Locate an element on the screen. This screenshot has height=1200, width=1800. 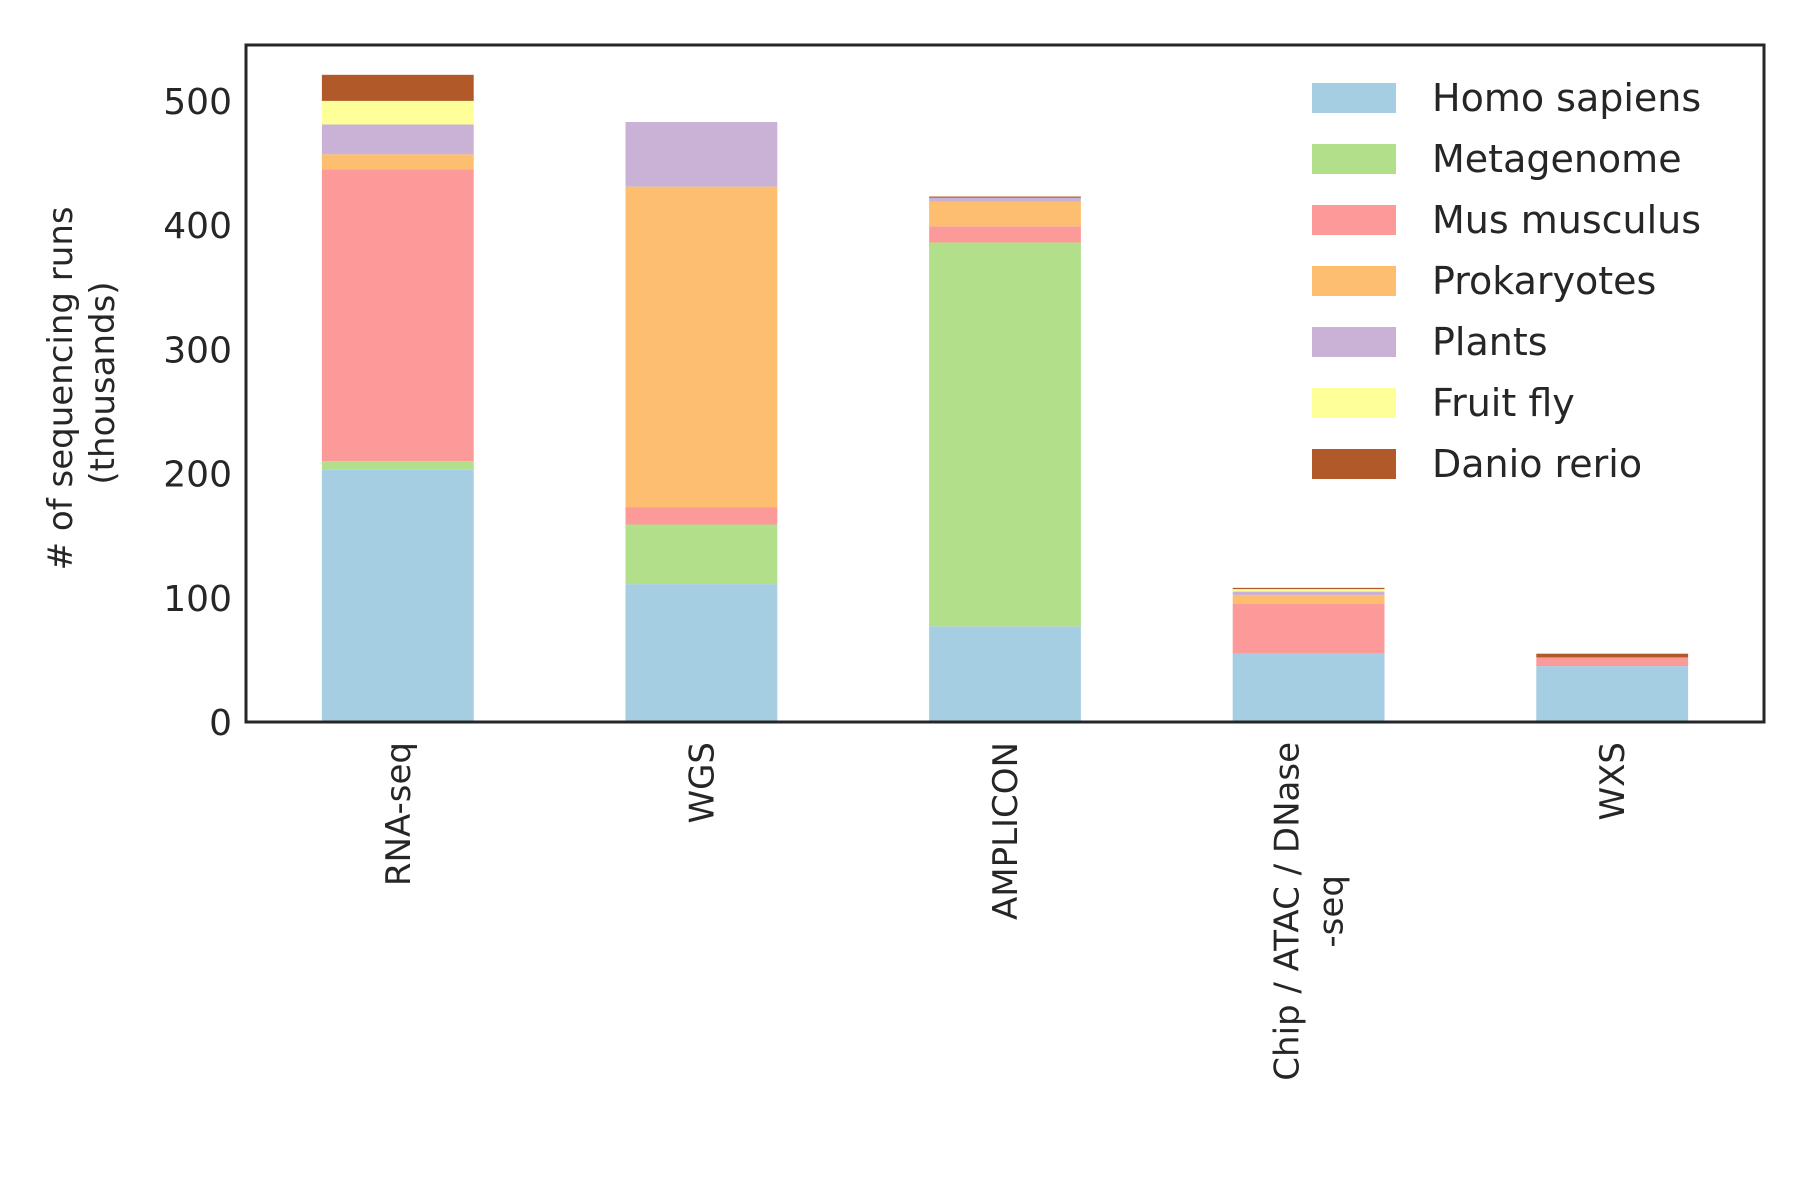
y-axis-ticks: 0 100 200 300 400 500 is located at coordinates (197, 413).